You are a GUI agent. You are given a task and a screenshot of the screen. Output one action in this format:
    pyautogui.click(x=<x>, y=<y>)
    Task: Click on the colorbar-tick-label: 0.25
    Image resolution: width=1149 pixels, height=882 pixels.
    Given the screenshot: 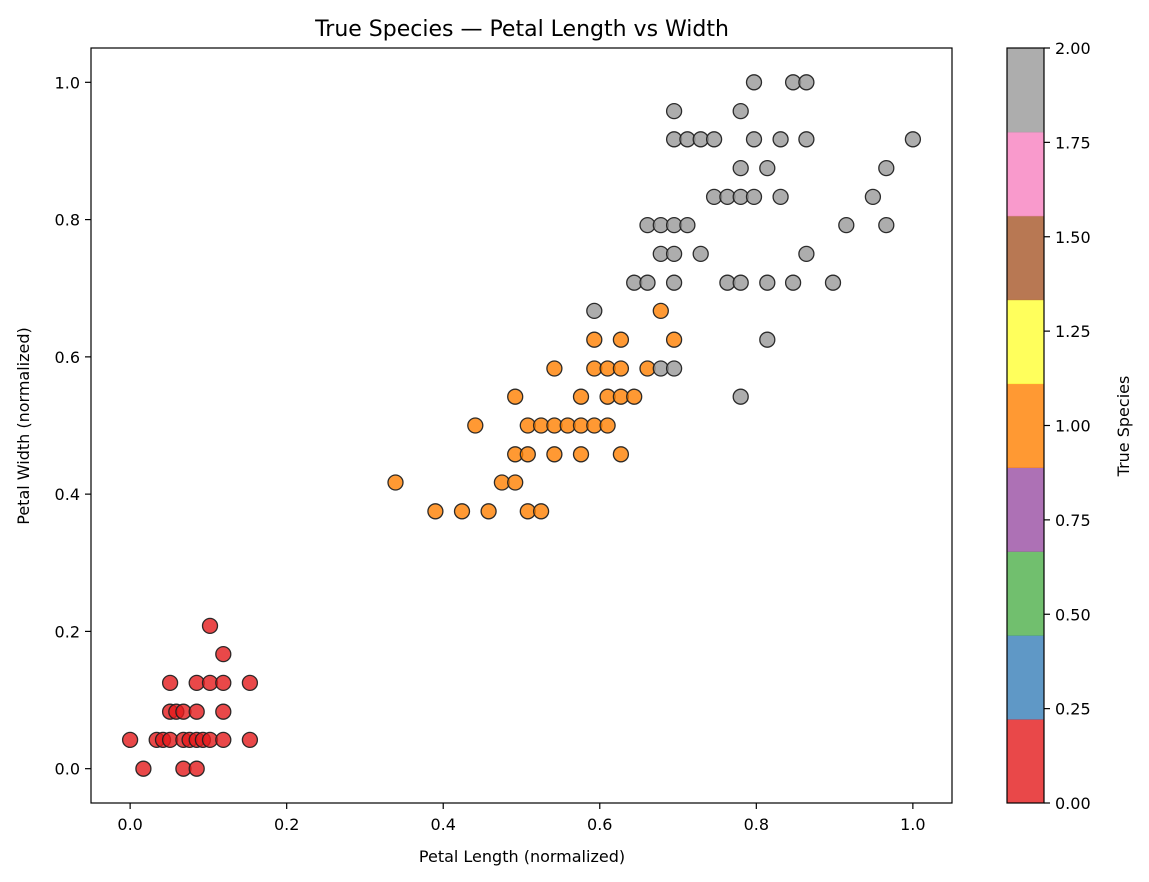 What is the action you would take?
    pyautogui.click(x=1073, y=709)
    